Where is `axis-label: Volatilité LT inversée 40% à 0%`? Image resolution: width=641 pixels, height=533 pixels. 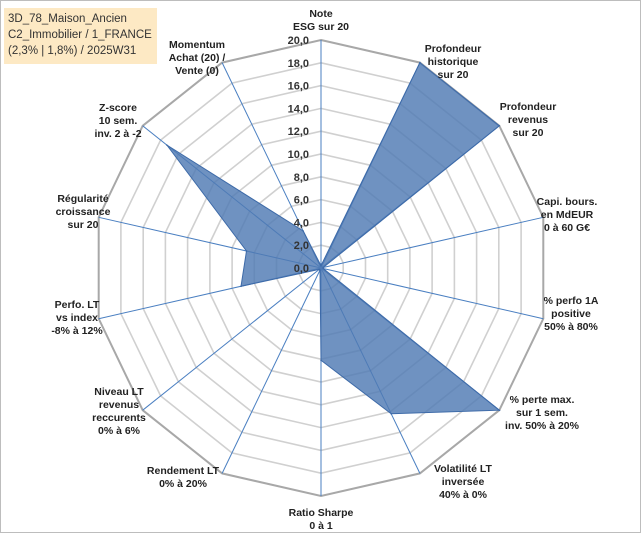 axis-label: Volatilité LT inversée 40% à 0% is located at coordinates (463, 482).